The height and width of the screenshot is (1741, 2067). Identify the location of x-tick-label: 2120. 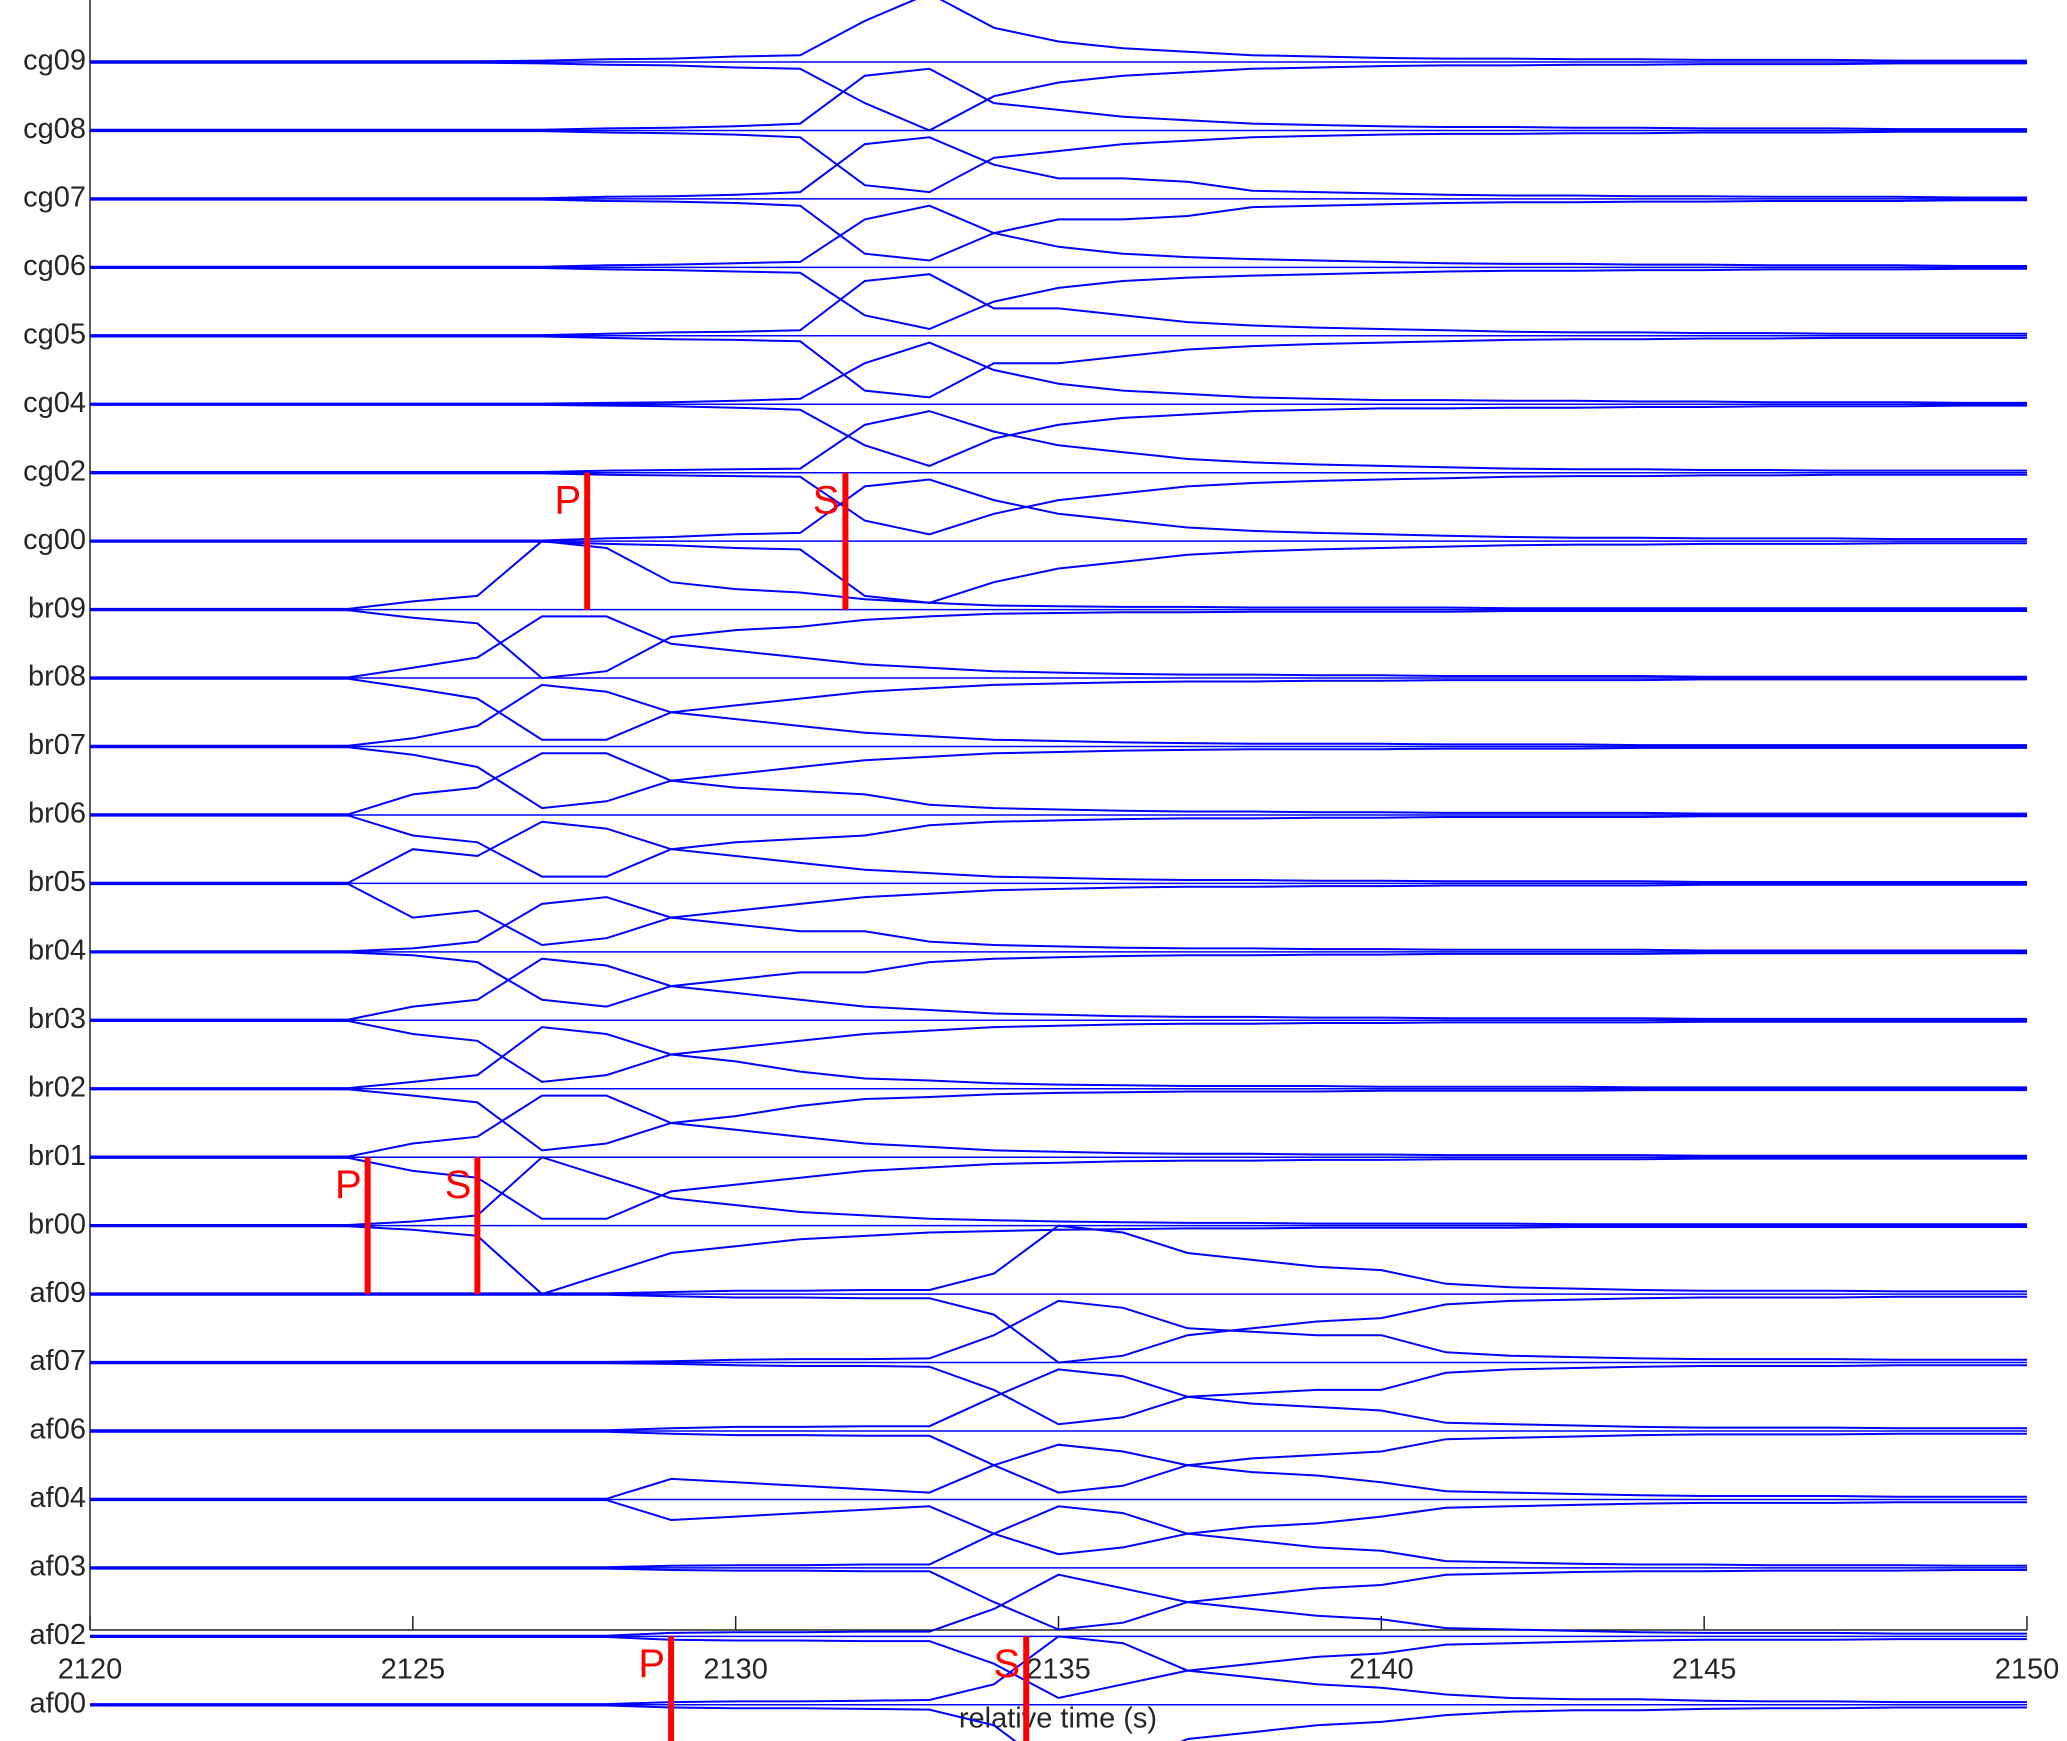
(90, 1670).